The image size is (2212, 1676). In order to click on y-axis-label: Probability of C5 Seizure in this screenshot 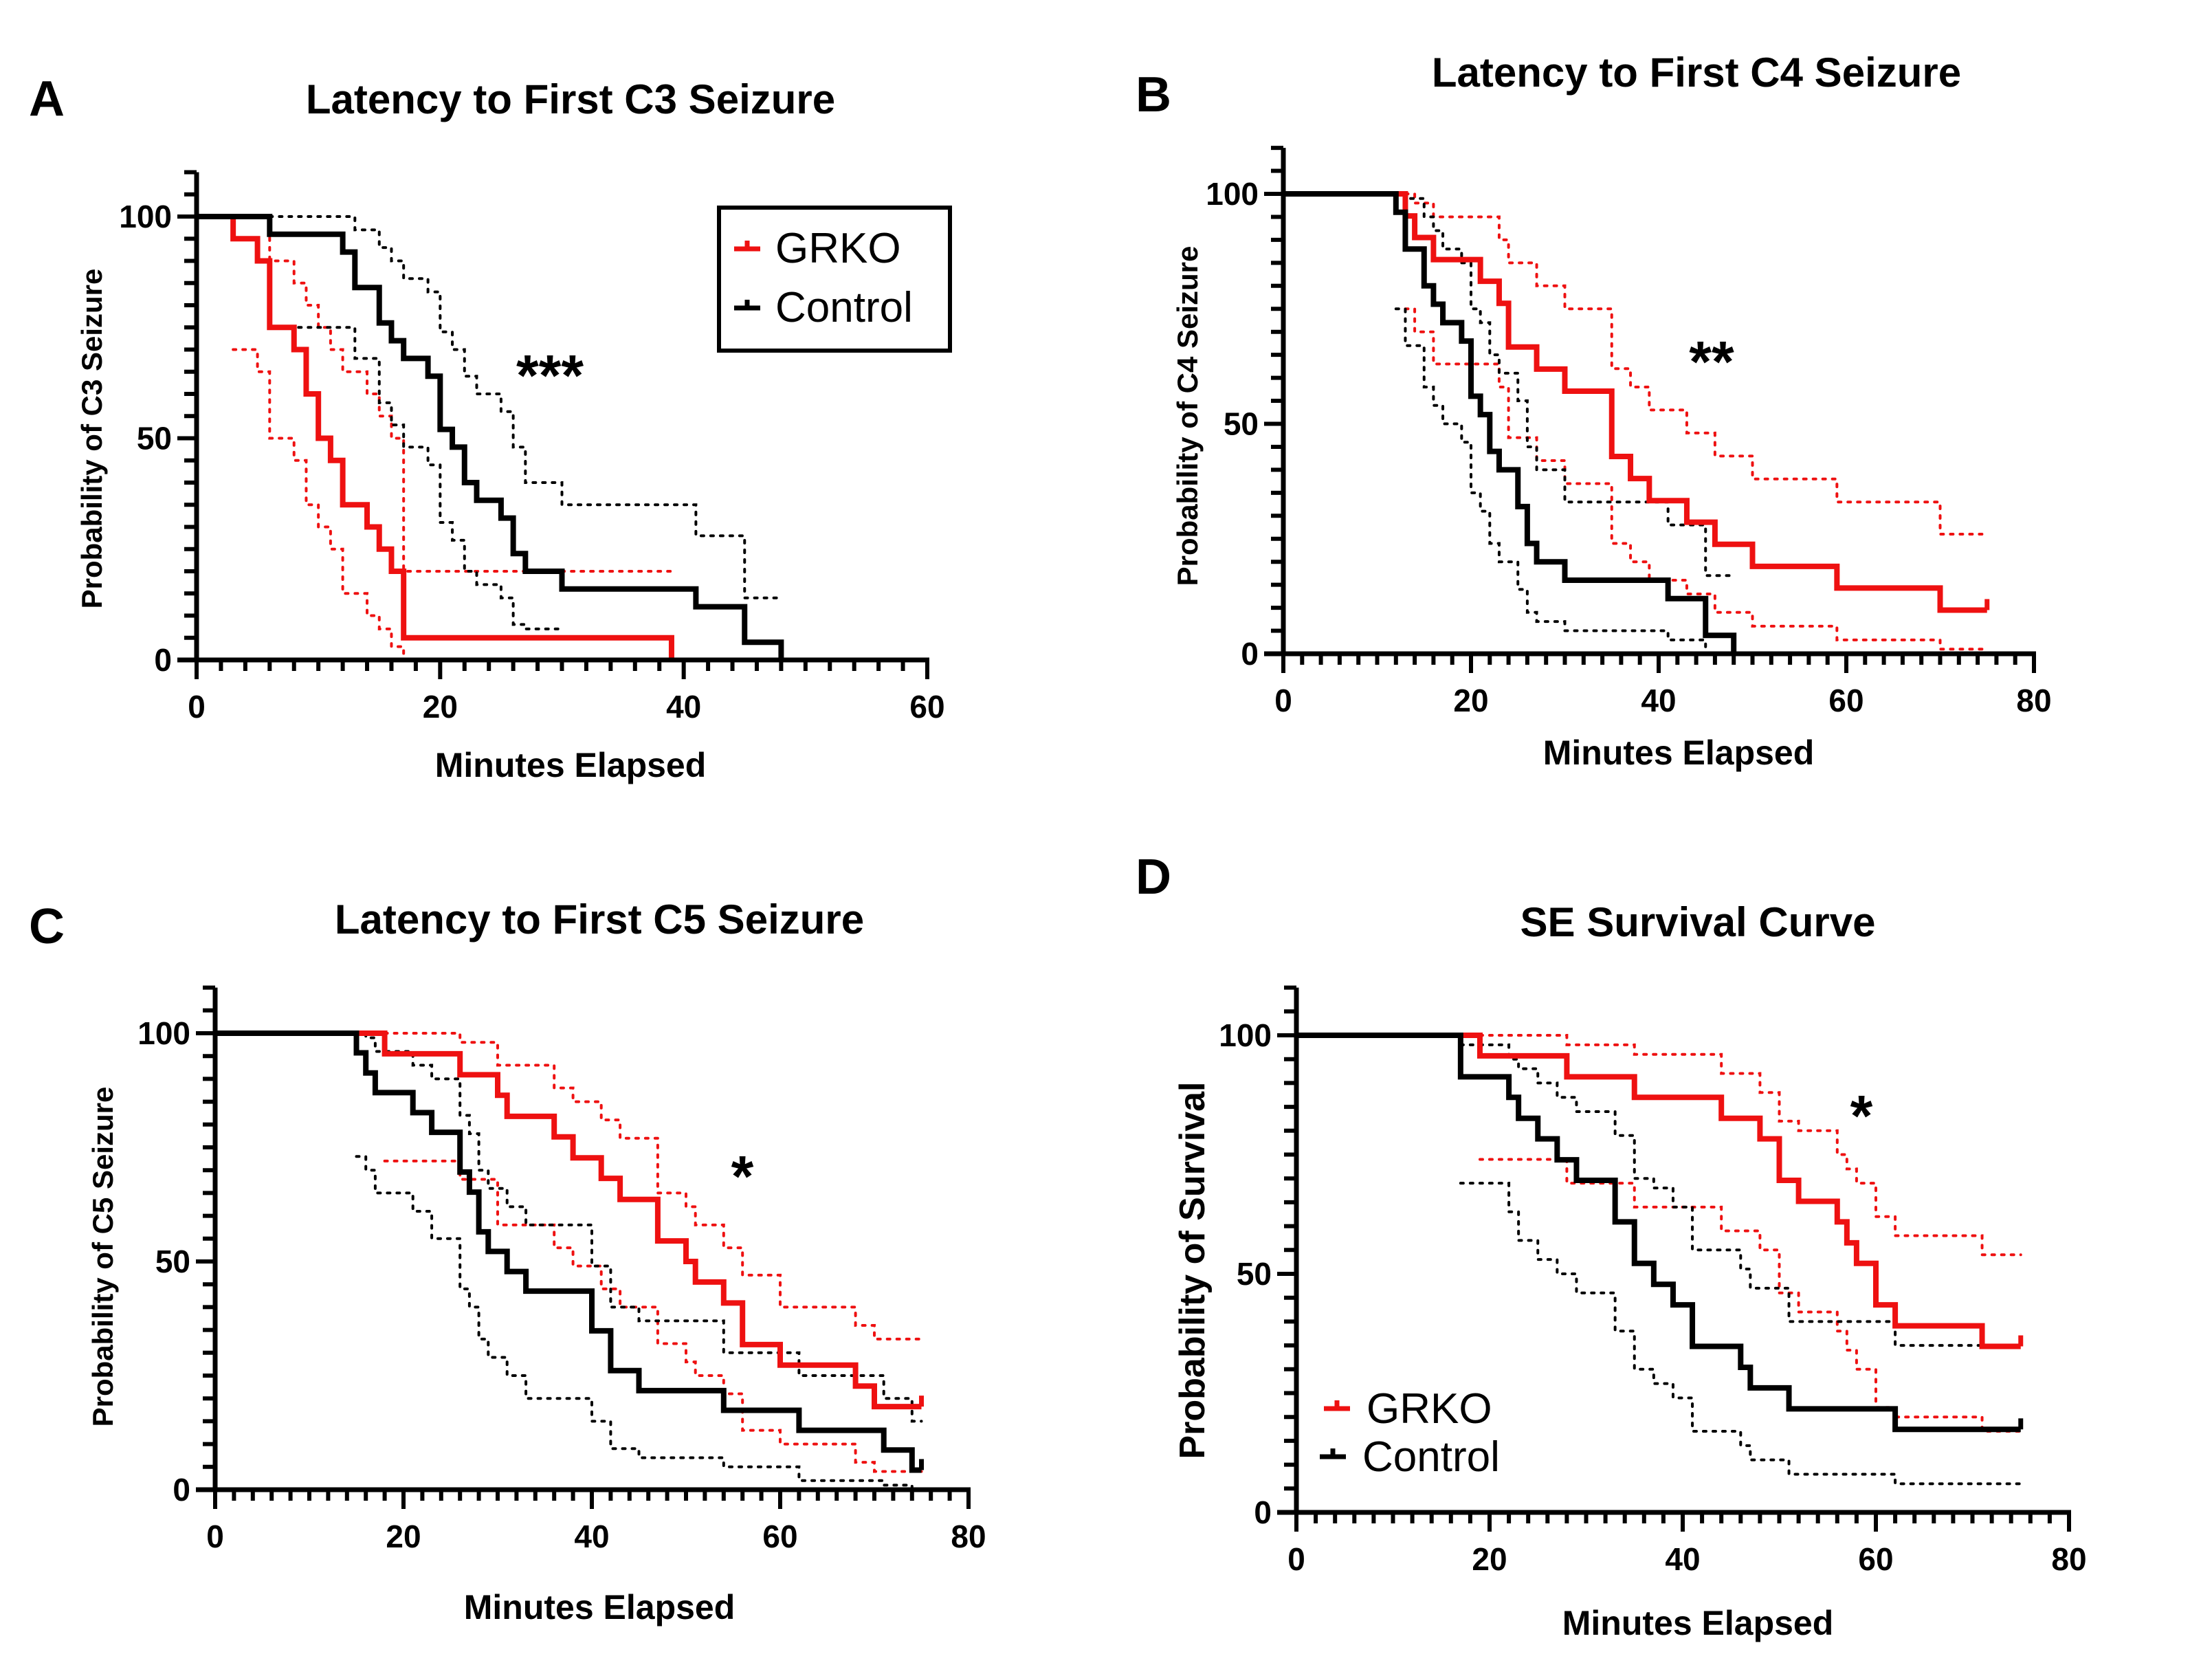, I will do `click(103, 1257)`.